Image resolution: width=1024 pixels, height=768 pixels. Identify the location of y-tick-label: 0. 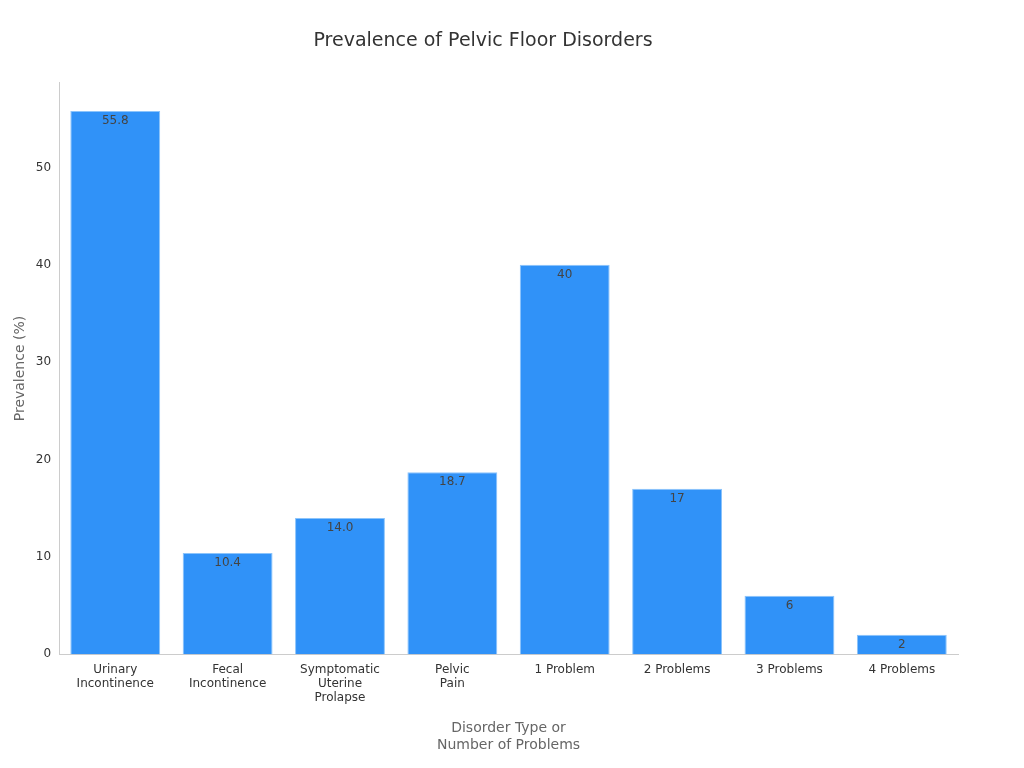
(47, 653).